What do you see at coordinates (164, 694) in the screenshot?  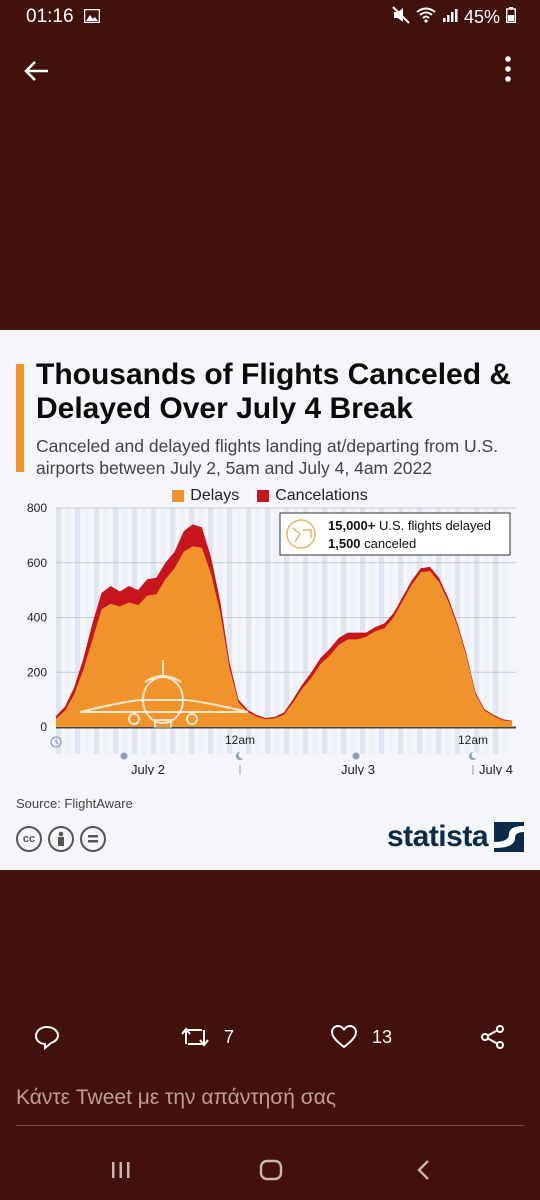 I see `plane-illustration` at bounding box center [164, 694].